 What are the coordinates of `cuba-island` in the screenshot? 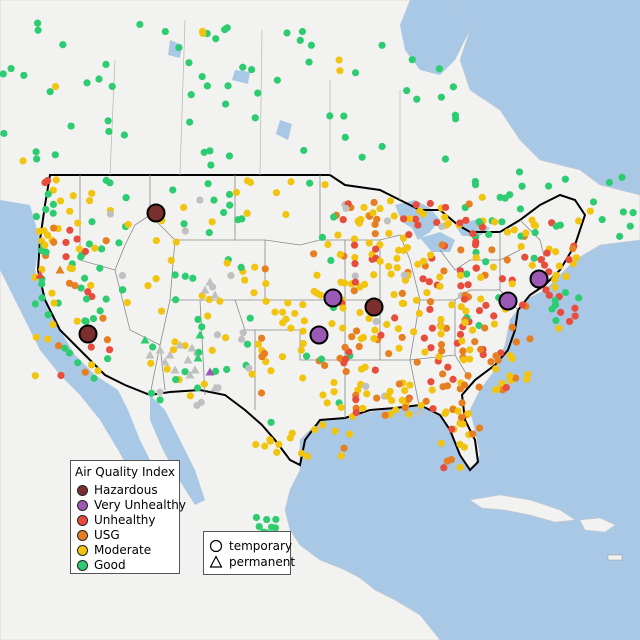 It's located at (522, 508).